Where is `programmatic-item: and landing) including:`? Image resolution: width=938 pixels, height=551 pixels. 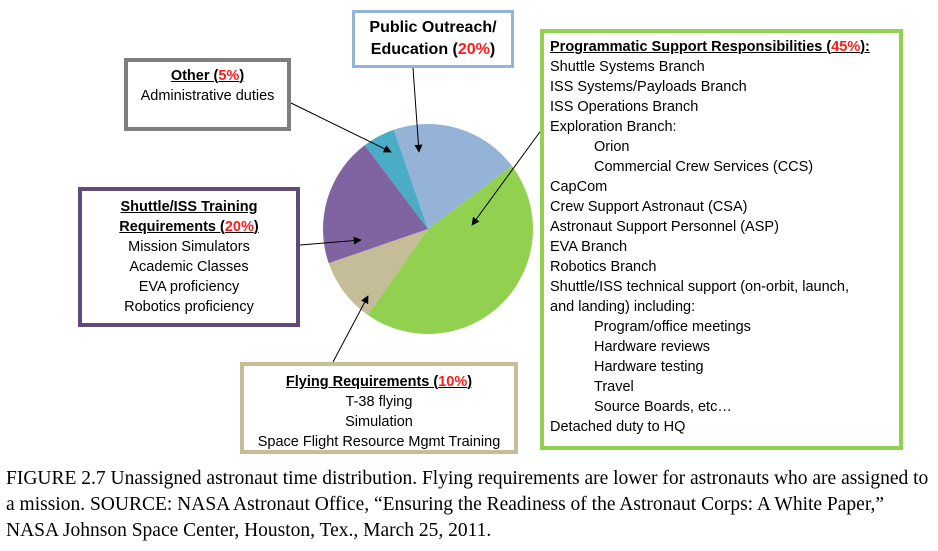
programmatic-item: and landing) including: is located at coordinates (623, 307).